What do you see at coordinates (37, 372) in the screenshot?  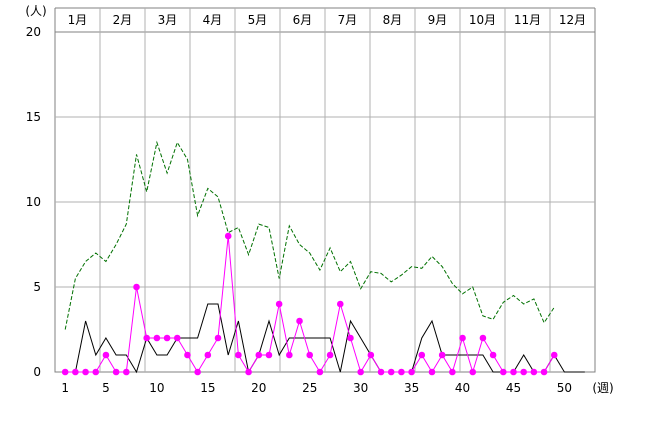 I see `y-tick-label: 0` at bounding box center [37, 372].